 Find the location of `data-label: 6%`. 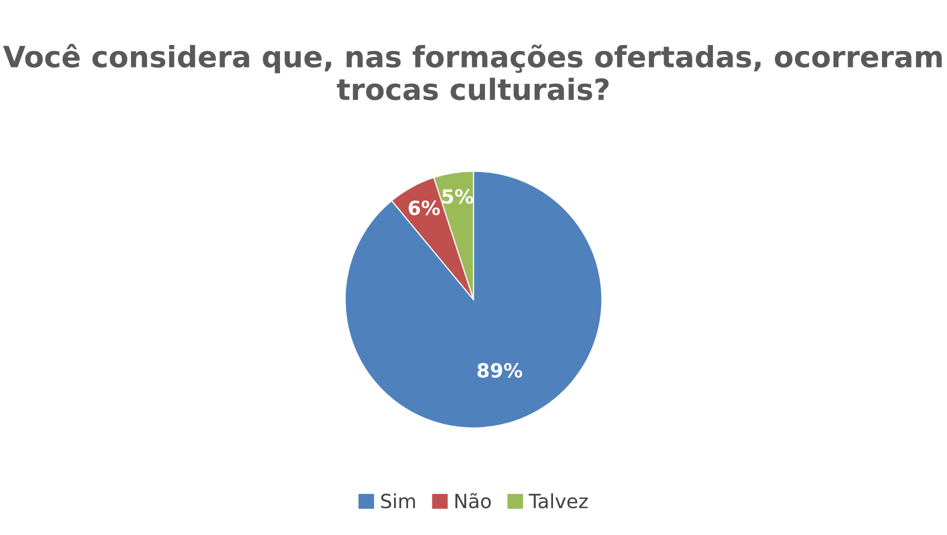

data-label: 6% is located at coordinates (424, 208).